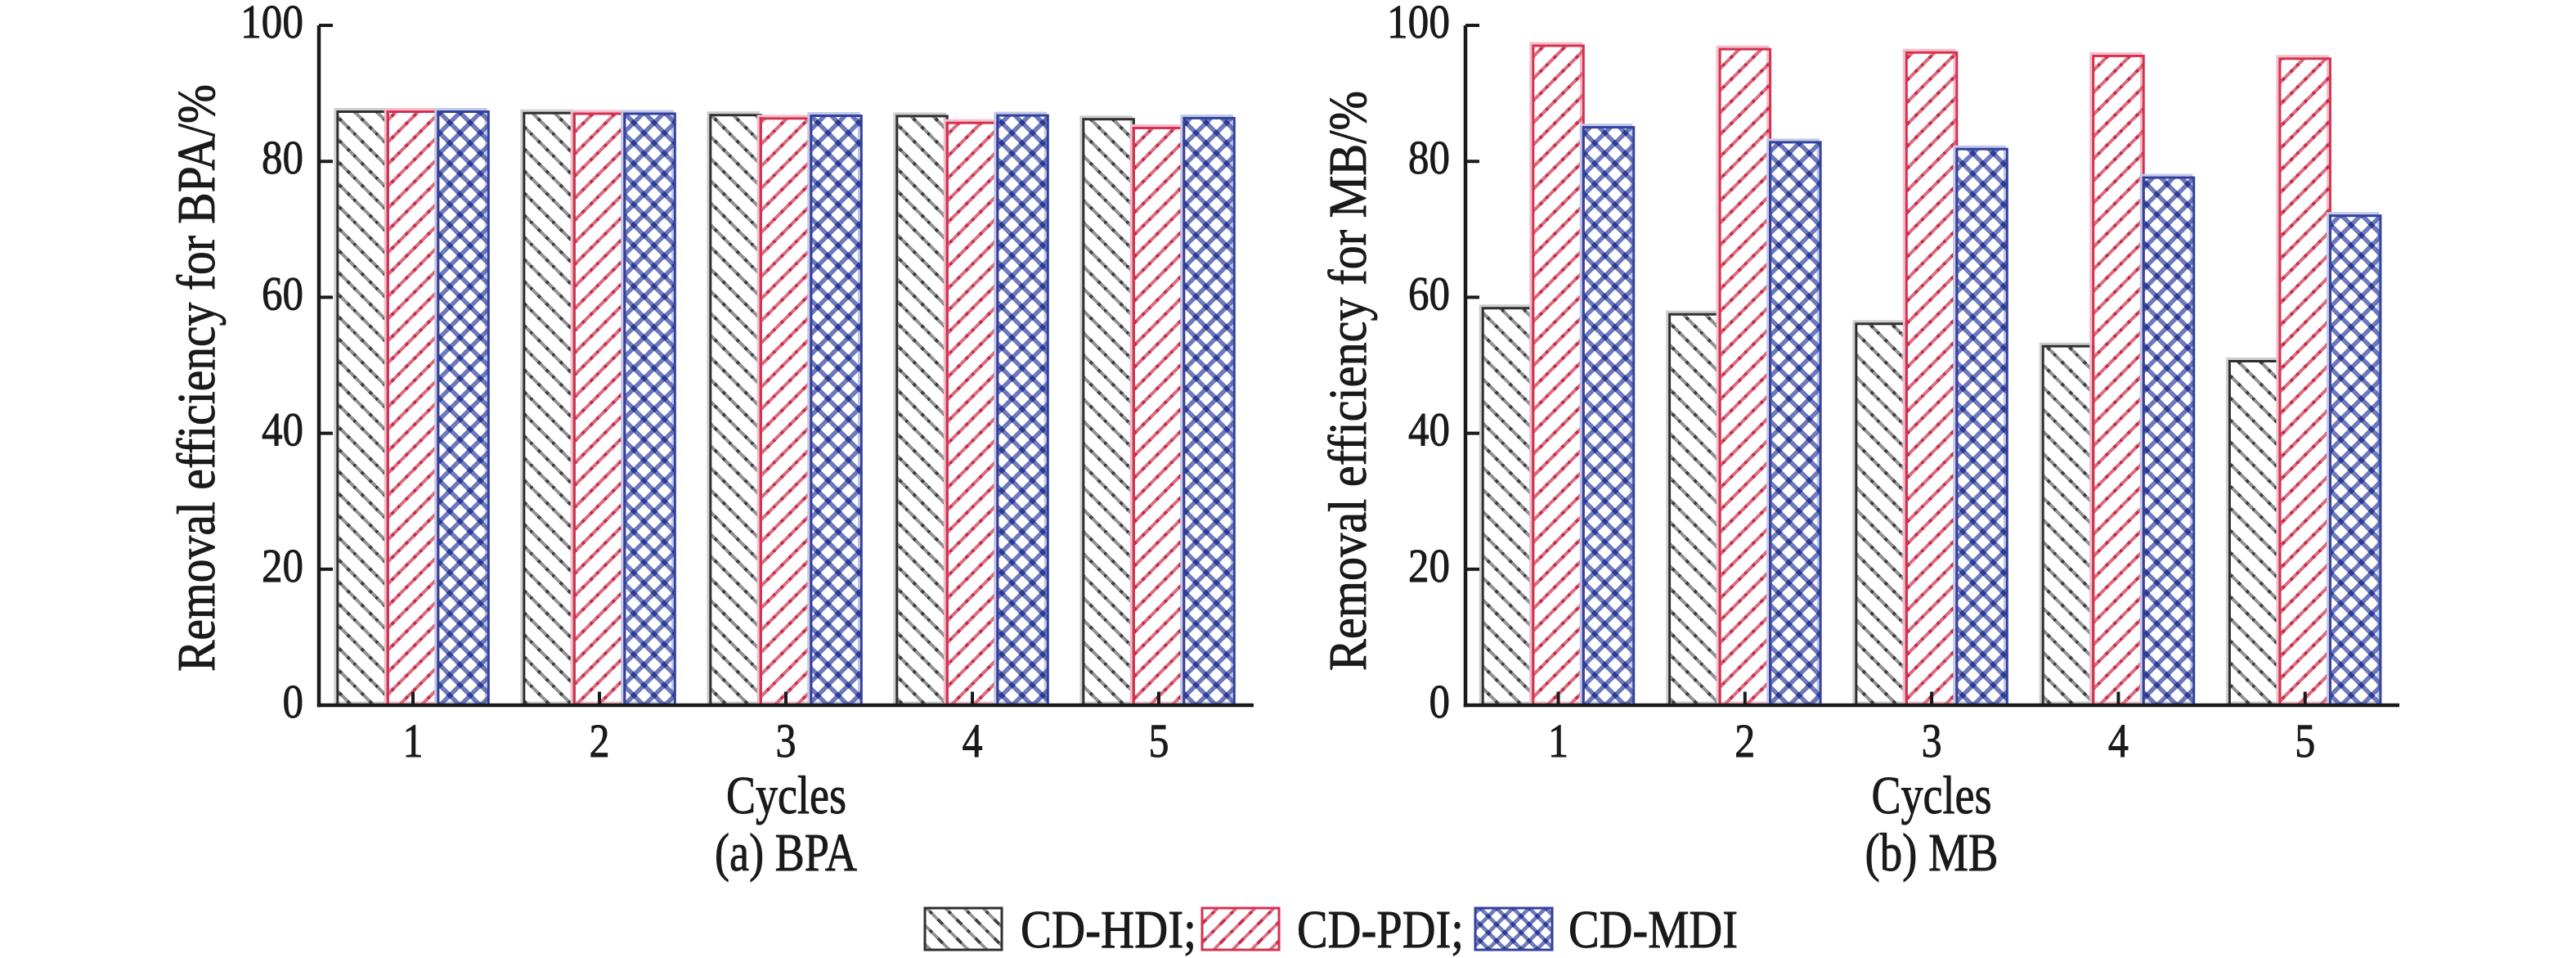 The image size is (2576, 958). What do you see at coordinates (1932, 853) in the screenshot?
I see `svg-text: (b) MB` at bounding box center [1932, 853].